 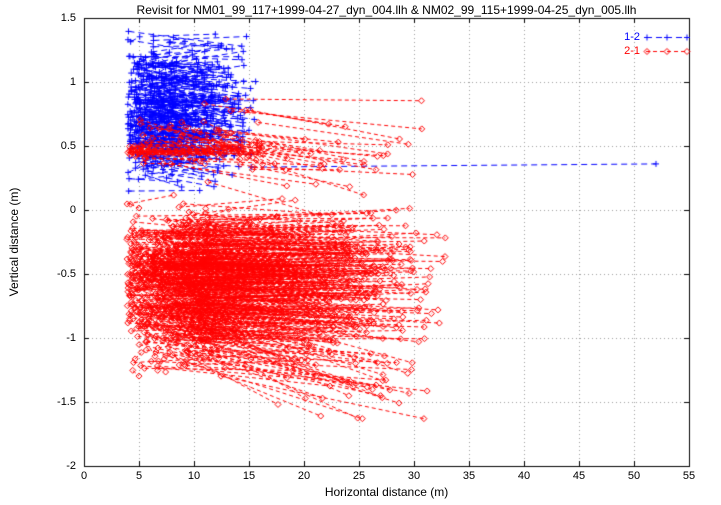 I want to click on y-tick-label: 1, so click(x=72, y=82).